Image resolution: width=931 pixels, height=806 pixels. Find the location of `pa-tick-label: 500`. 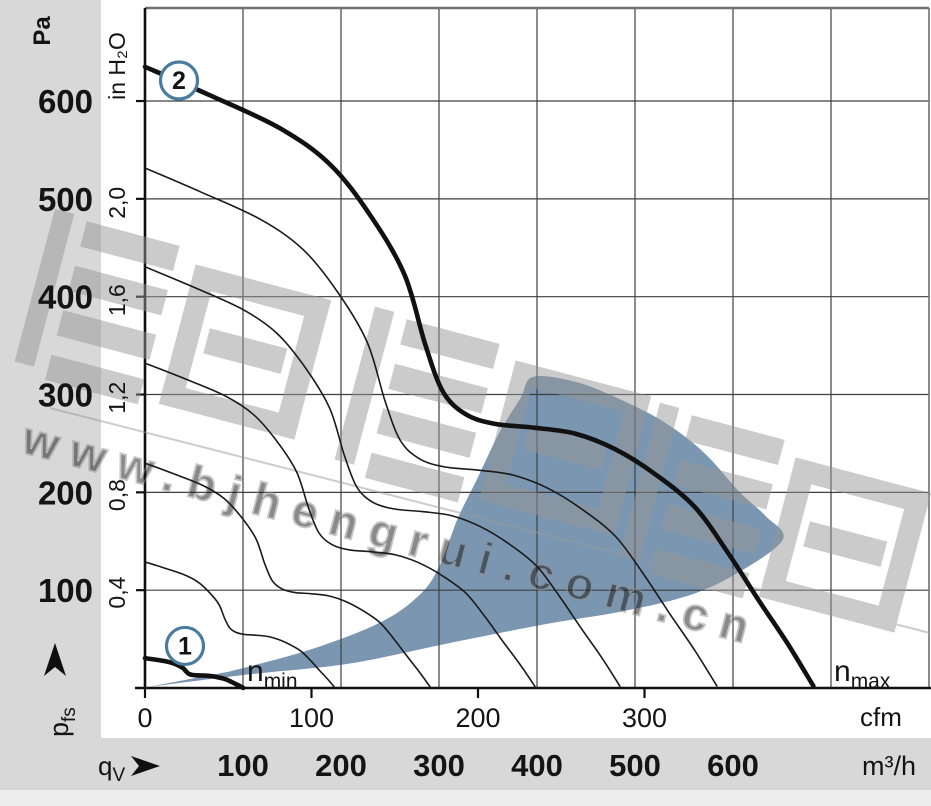

pa-tick-label: 500 is located at coordinates (65, 199).